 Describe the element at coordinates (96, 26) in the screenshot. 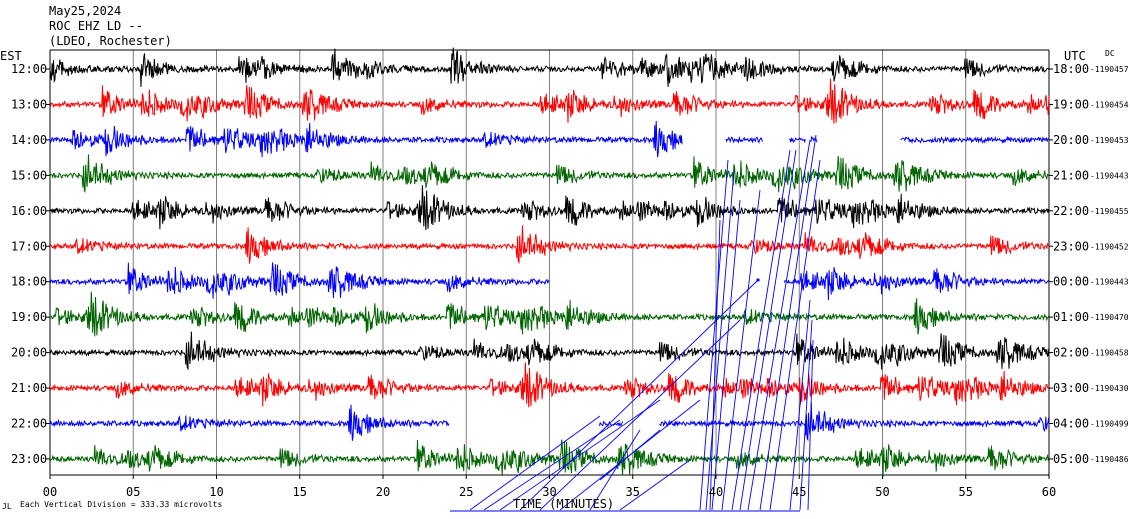

I see `station-label: ROC EHZ LD --` at that location.